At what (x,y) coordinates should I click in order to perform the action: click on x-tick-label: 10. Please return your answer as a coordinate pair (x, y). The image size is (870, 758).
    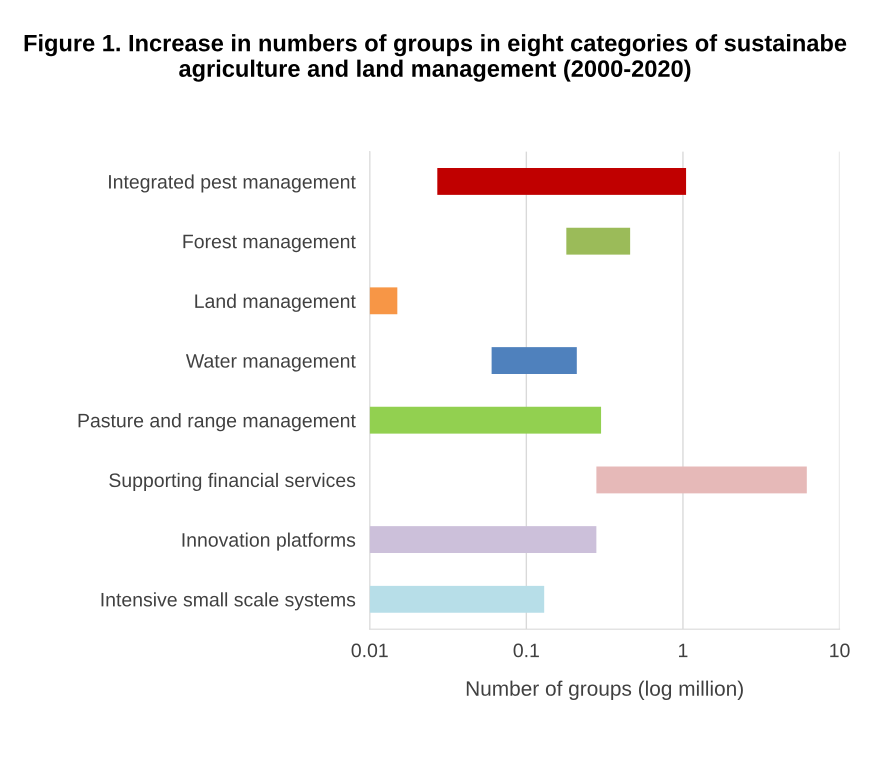
    Looking at the image, I should click on (840, 651).